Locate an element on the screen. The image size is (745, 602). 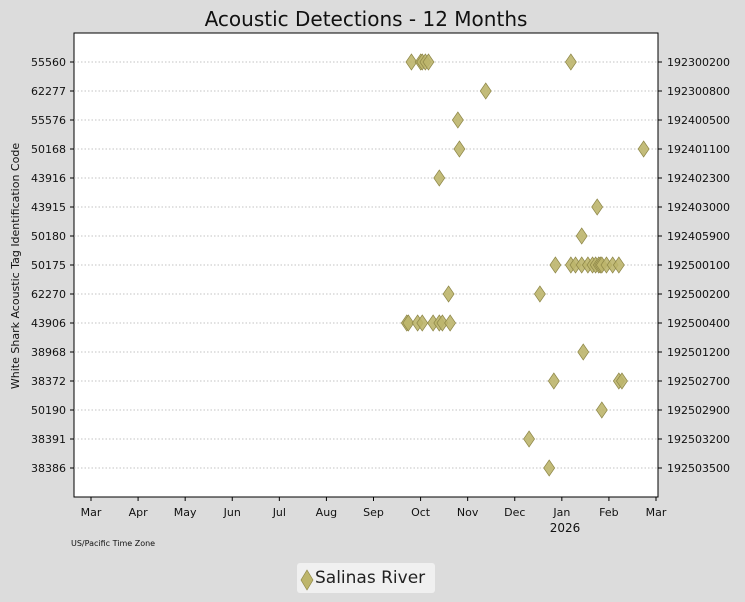
y-tick-label-left: 38372 is located at coordinates (48, 381).